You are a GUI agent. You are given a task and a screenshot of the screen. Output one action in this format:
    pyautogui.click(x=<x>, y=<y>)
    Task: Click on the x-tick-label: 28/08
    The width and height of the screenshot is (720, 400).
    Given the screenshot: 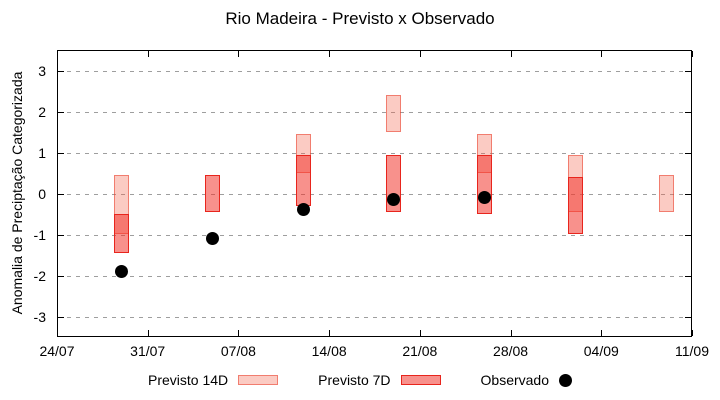 What is the action you would take?
    pyautogui.click(x=511, y=351)
    